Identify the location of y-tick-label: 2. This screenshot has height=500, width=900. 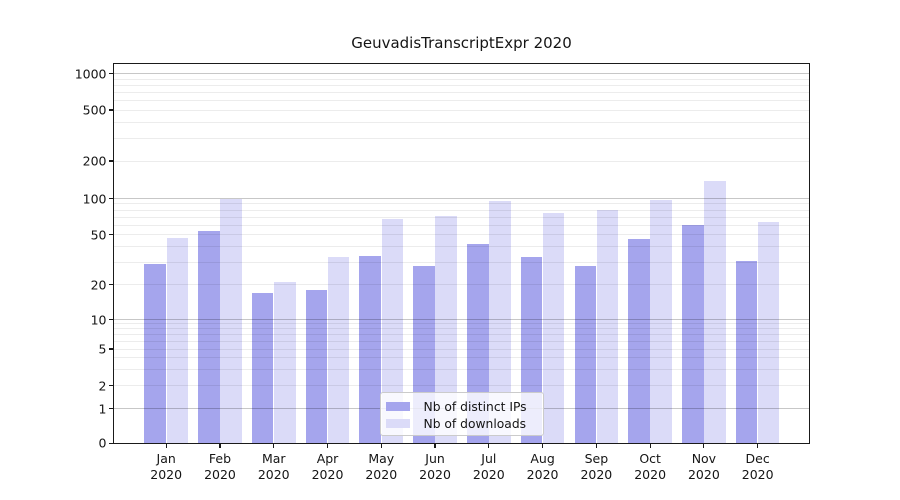
(102, 385).